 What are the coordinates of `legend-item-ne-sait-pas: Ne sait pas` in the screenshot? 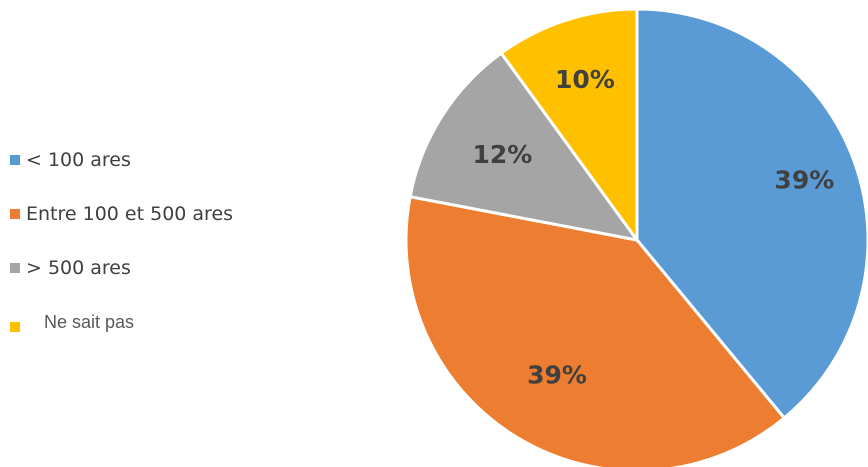 It's located at (200, 335).